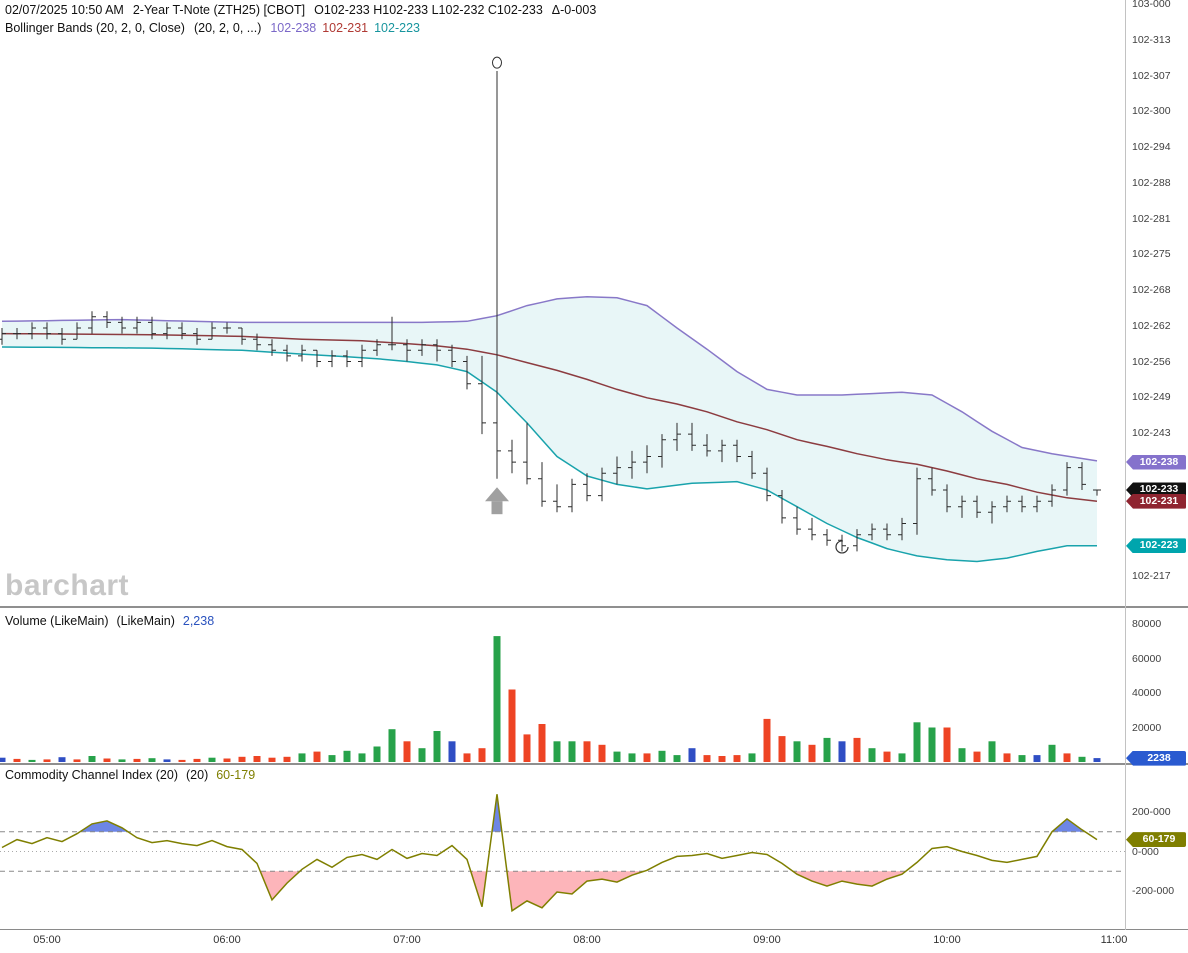 This screenshot has height=953, width=1188. Describe the element at coordinates (1151, 325) in the screenshot. I see `price-axis-label: 102-262` at that location.